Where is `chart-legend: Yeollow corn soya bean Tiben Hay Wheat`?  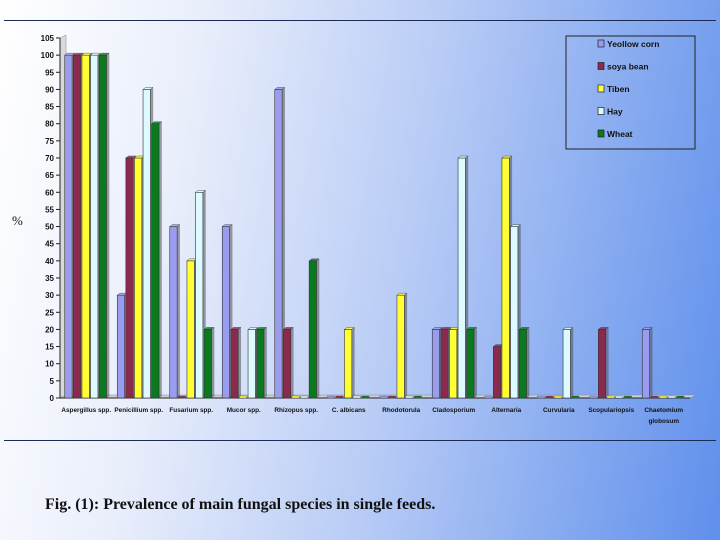
chart-legend: Yeollow corn soya bean Tiben Hay Wheat is located at coordinates (630, 92).